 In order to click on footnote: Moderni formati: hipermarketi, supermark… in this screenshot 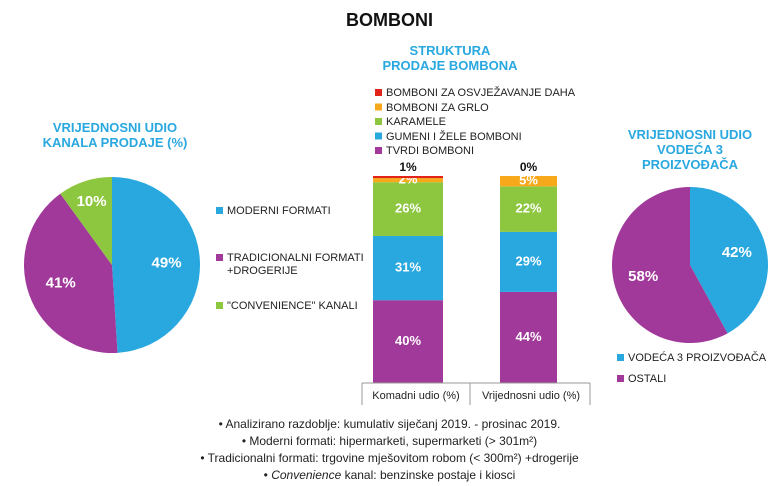, I will do `click(389, 441)`.